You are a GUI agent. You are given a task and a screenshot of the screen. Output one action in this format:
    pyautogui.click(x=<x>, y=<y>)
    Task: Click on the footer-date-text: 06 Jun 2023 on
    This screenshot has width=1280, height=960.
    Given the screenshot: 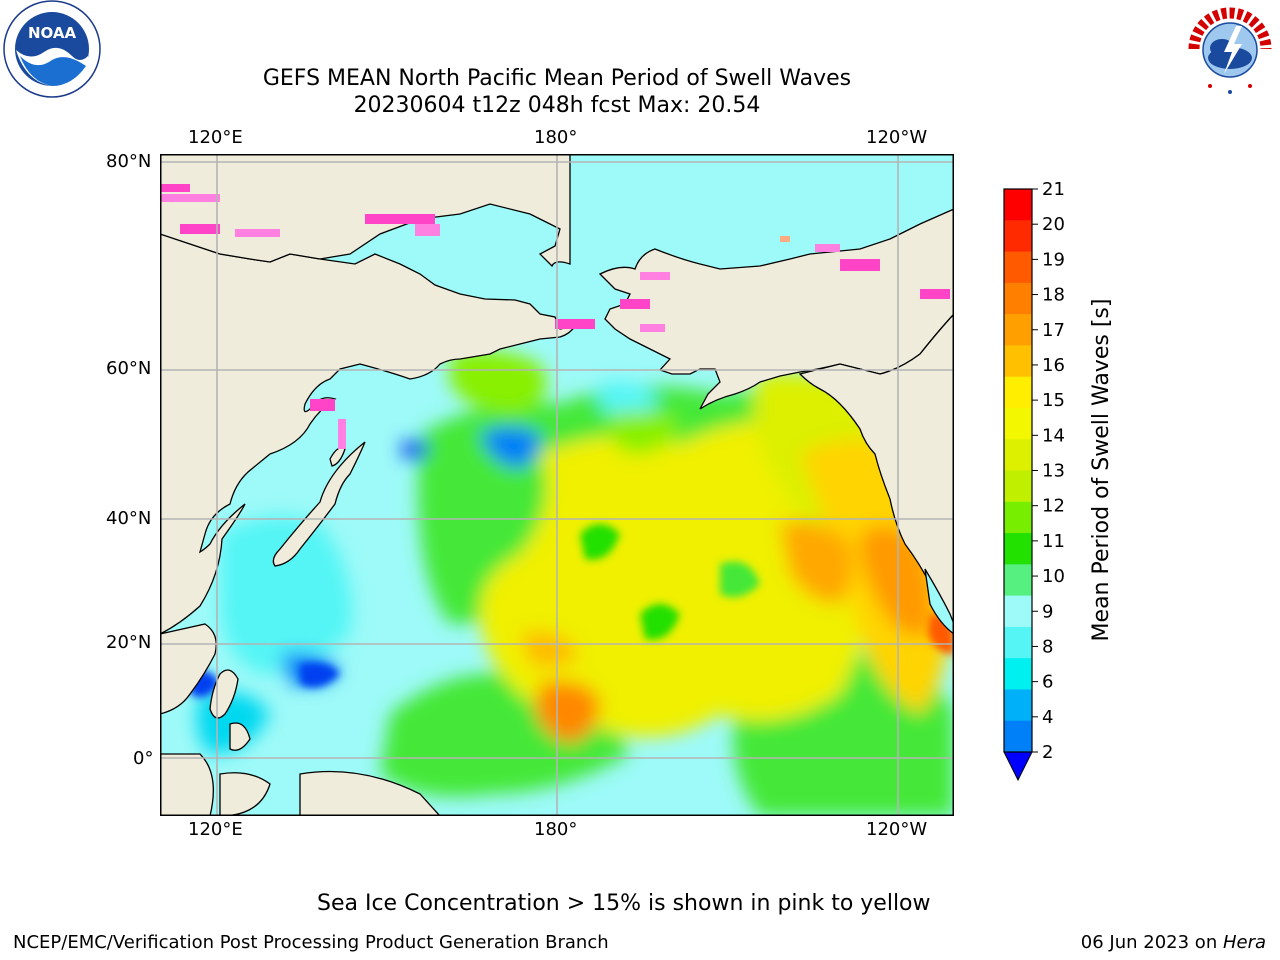 What is the action you would take?
    pyautogui.click(x=1151, y=942)
    